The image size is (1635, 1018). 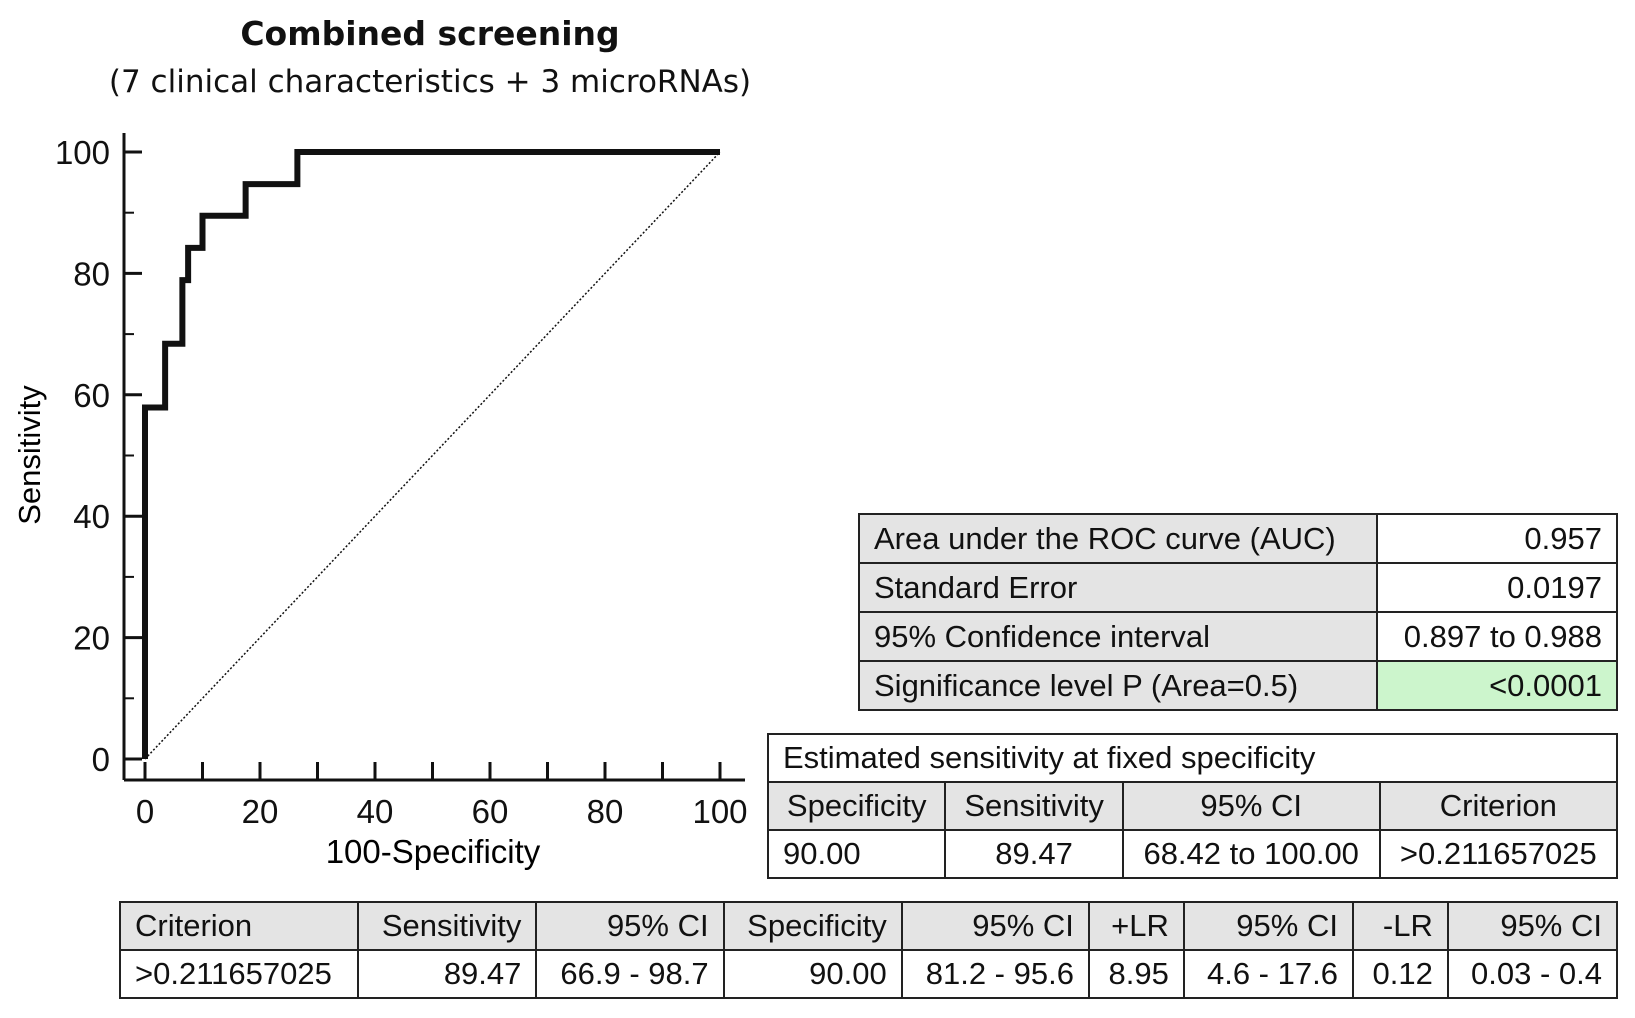 I want to click on column-header: -LR, so click(x=1400, y=926).